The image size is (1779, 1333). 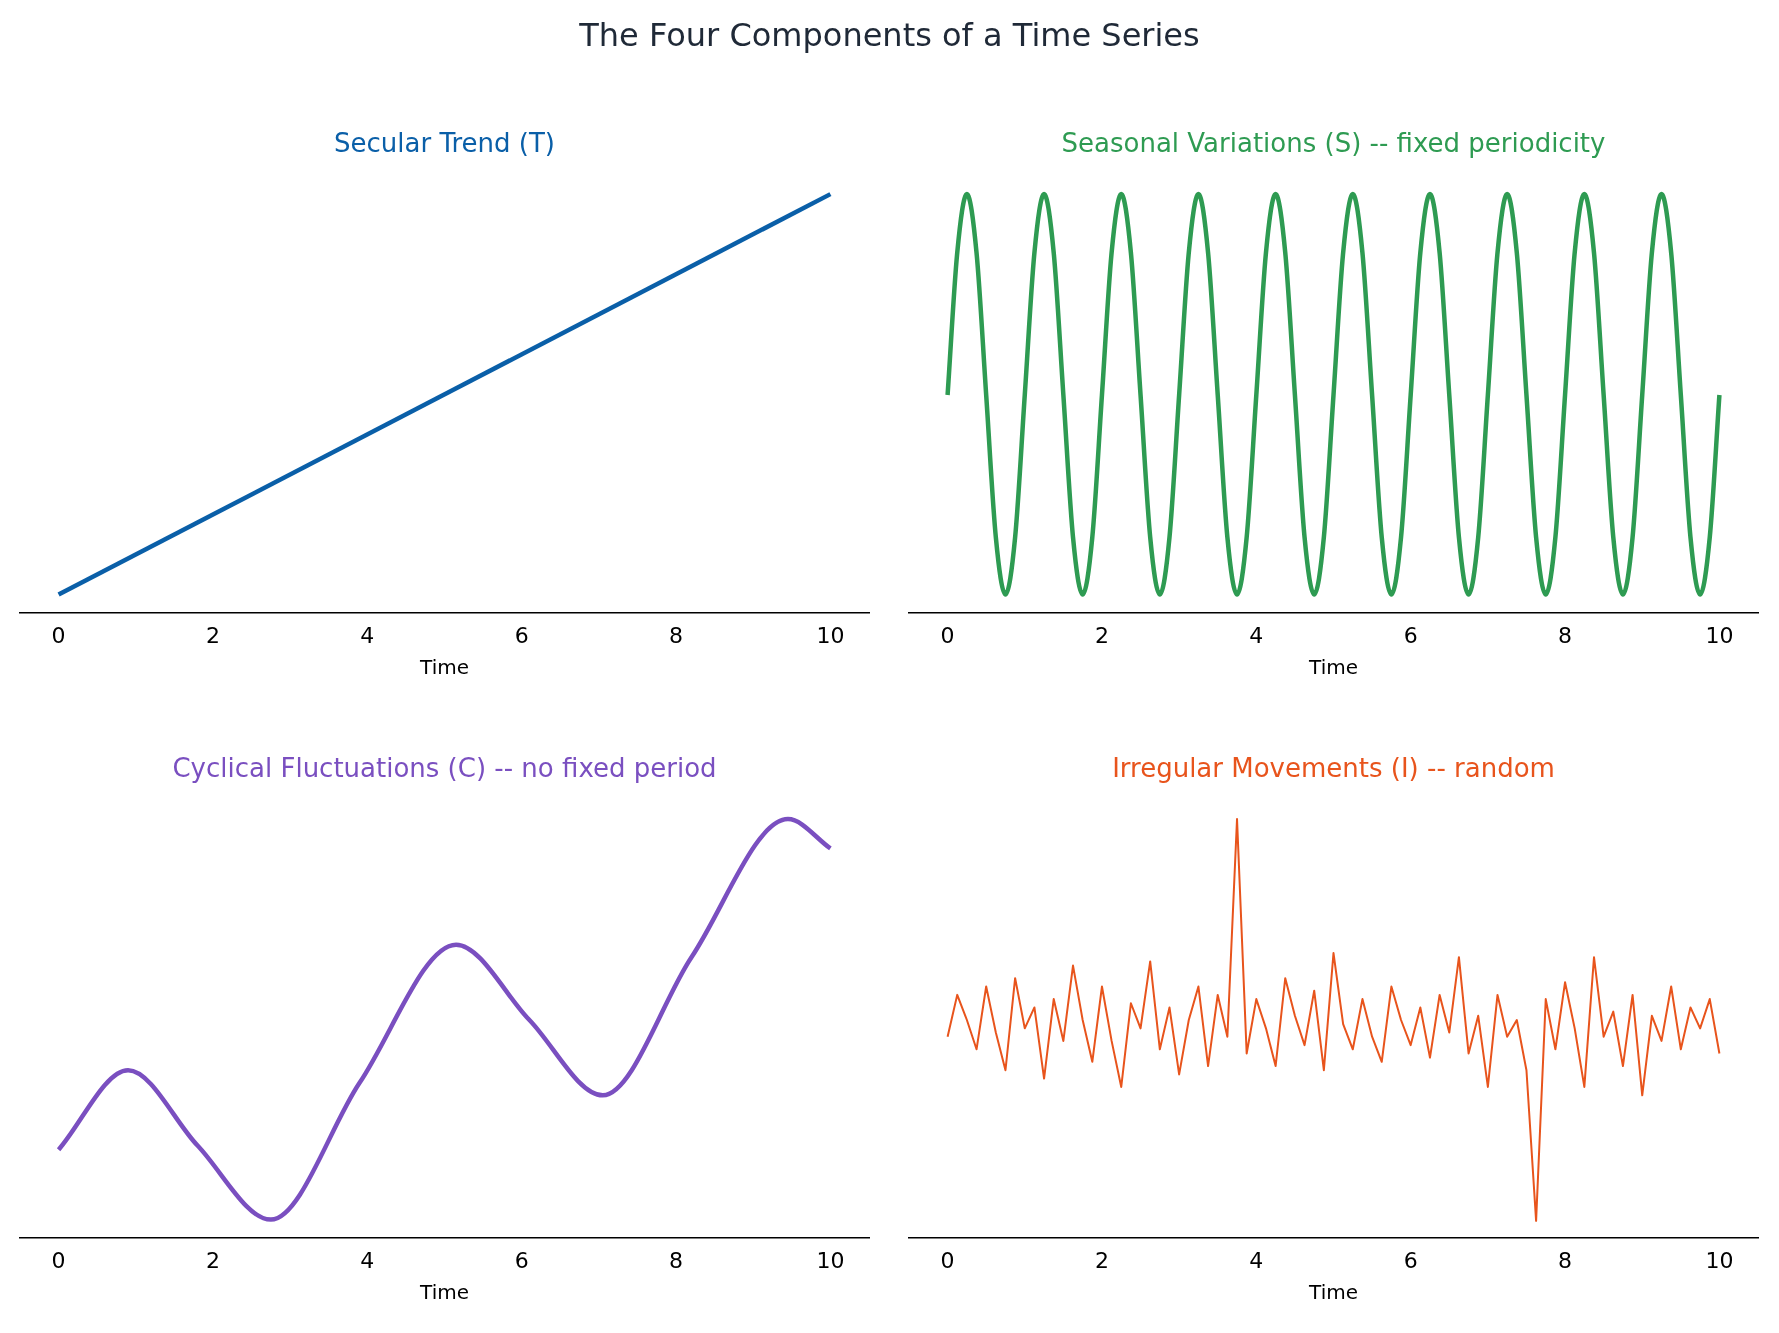 I want to click on chart-title: Irregular Movements (I) -- random, so click(x=1333, y=768).